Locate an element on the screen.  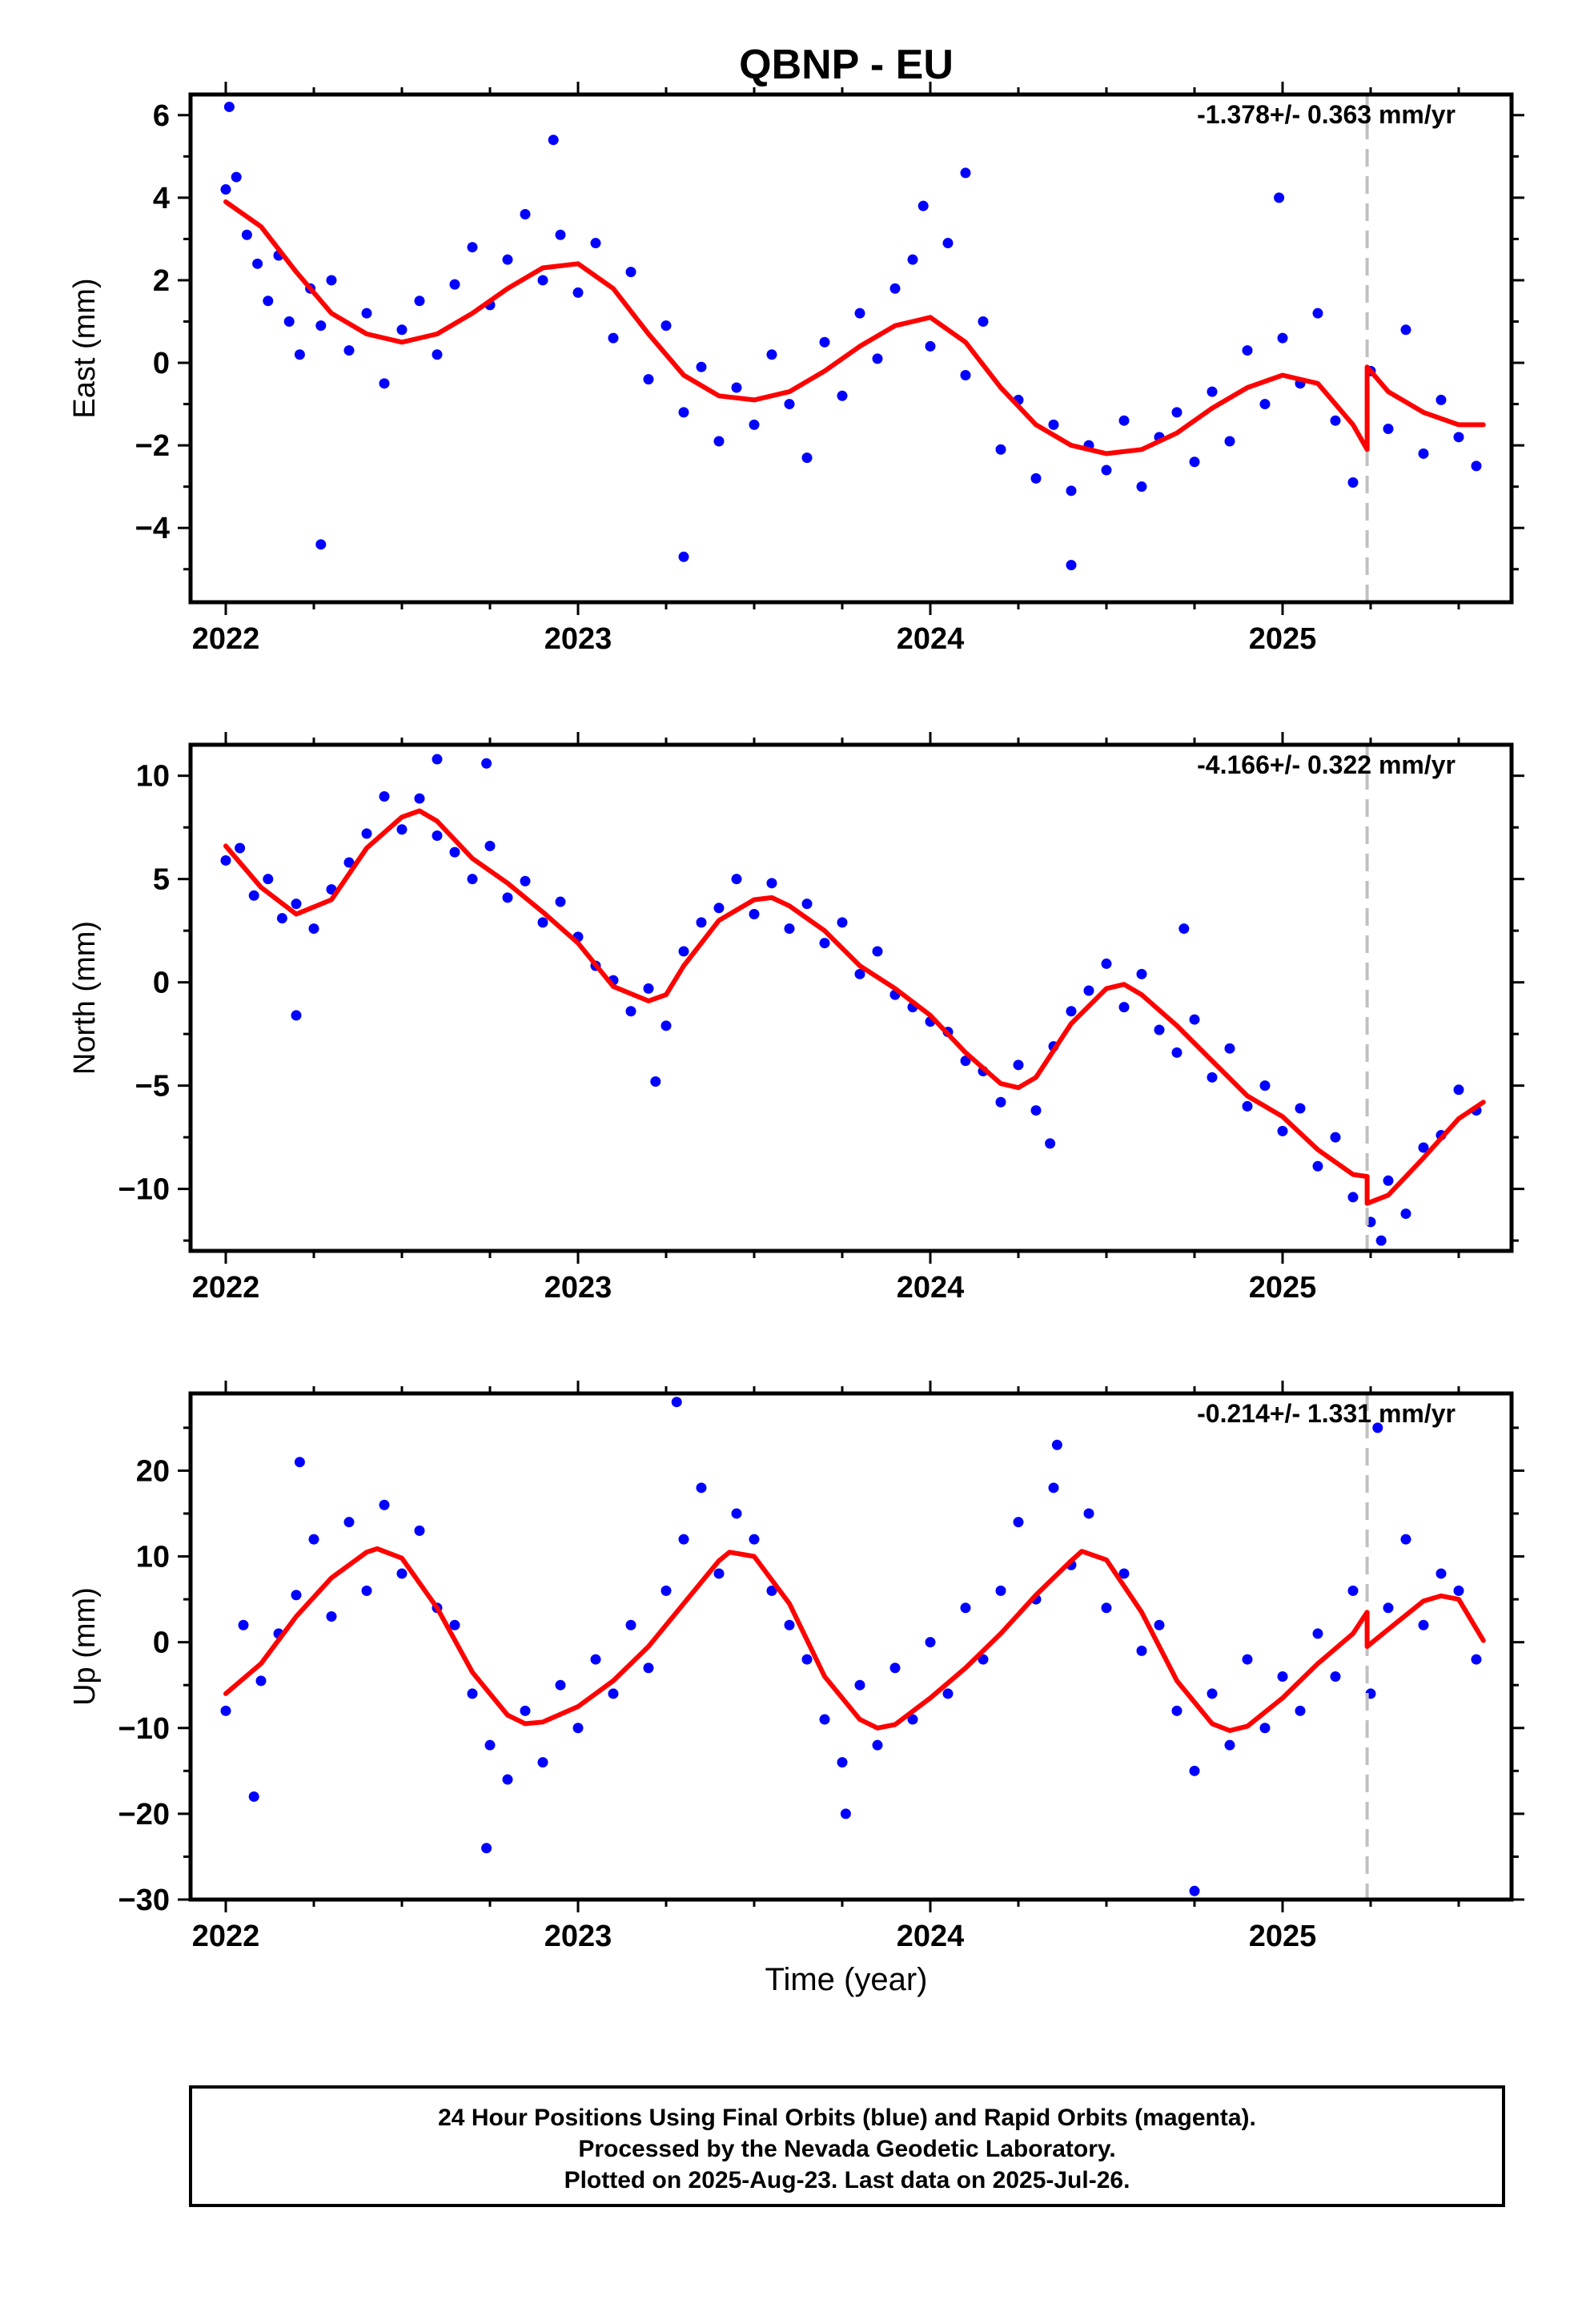
east-y-tick-label: −4 is located at coordinates (152, 528).